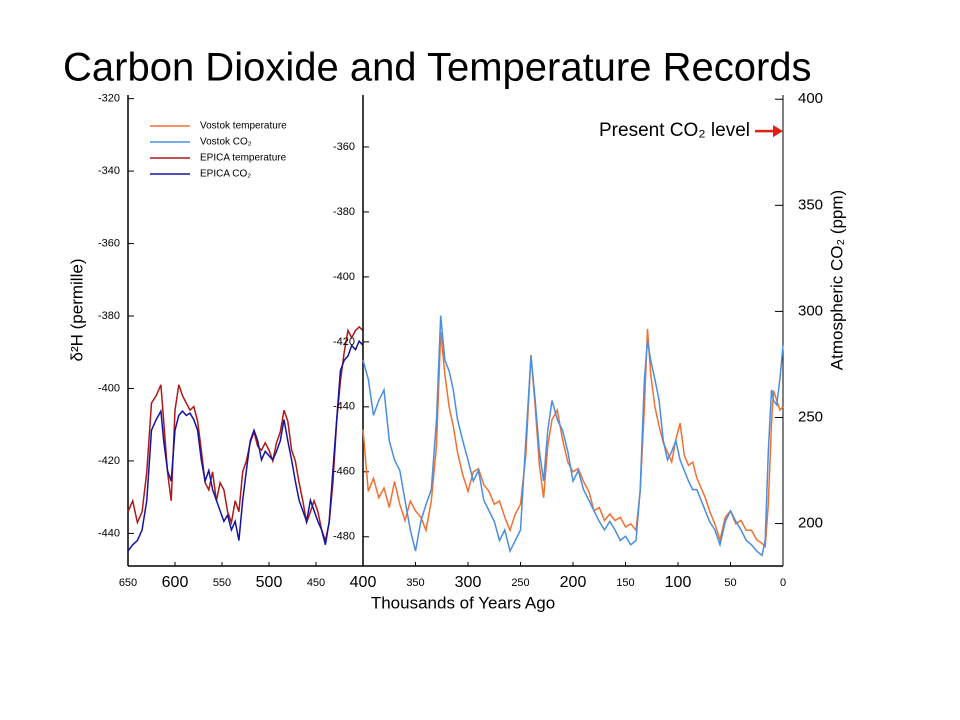 The height and width of the screenshot is (720, 960). Describe the element at coordinates (344, 472) in the screenshot. I see `y-tick-label: -460` at that location.